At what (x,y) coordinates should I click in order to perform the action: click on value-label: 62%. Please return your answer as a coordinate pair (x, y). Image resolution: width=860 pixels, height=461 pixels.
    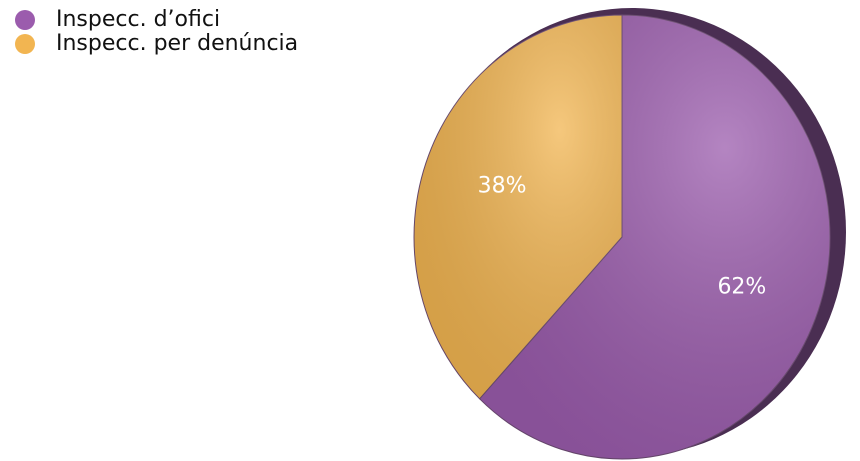
    Looking at the image, I should click on (741, 287).